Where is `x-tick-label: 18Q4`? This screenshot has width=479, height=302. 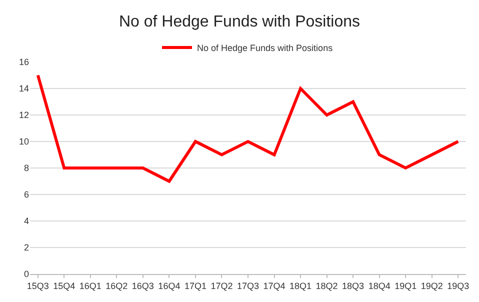
x-tick-label: 18Q4 is located at coordinates (379, 285).